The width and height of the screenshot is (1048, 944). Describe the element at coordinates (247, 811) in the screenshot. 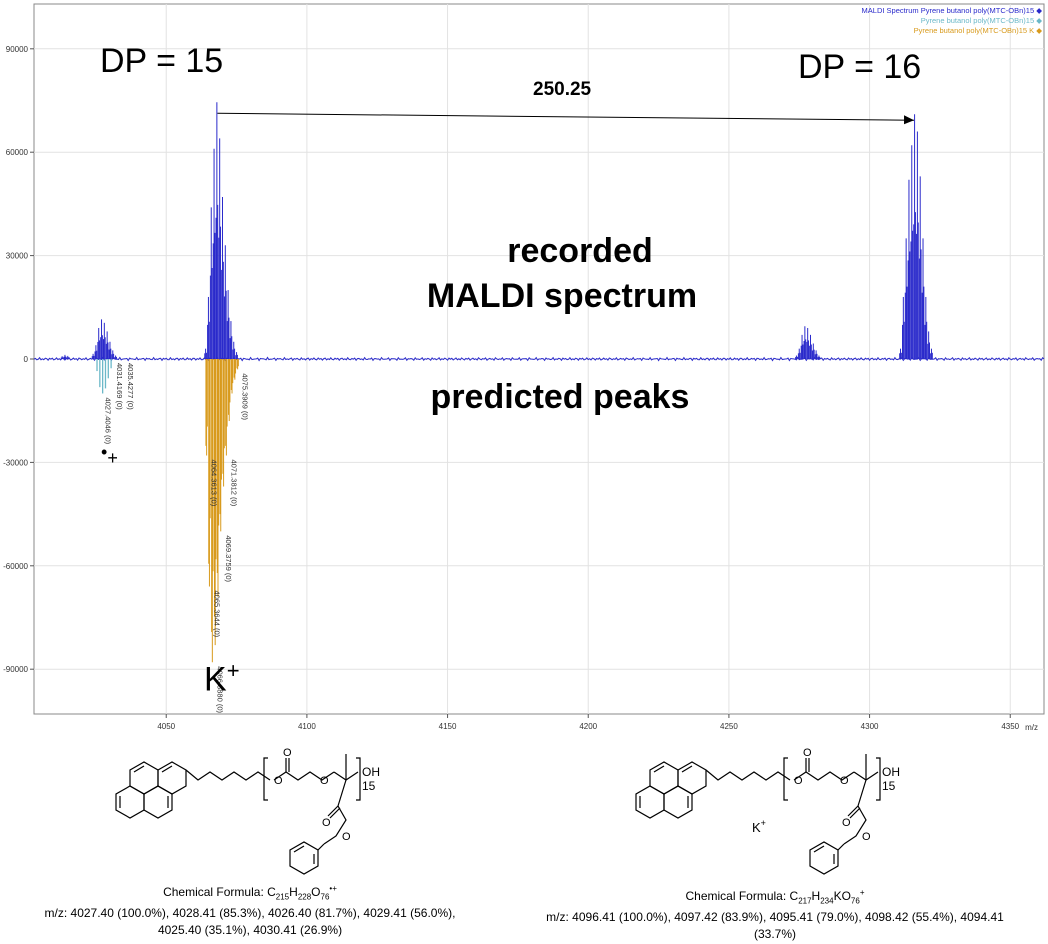

I see `left-molecule-structure: O O O O O 15 OH` at that location.